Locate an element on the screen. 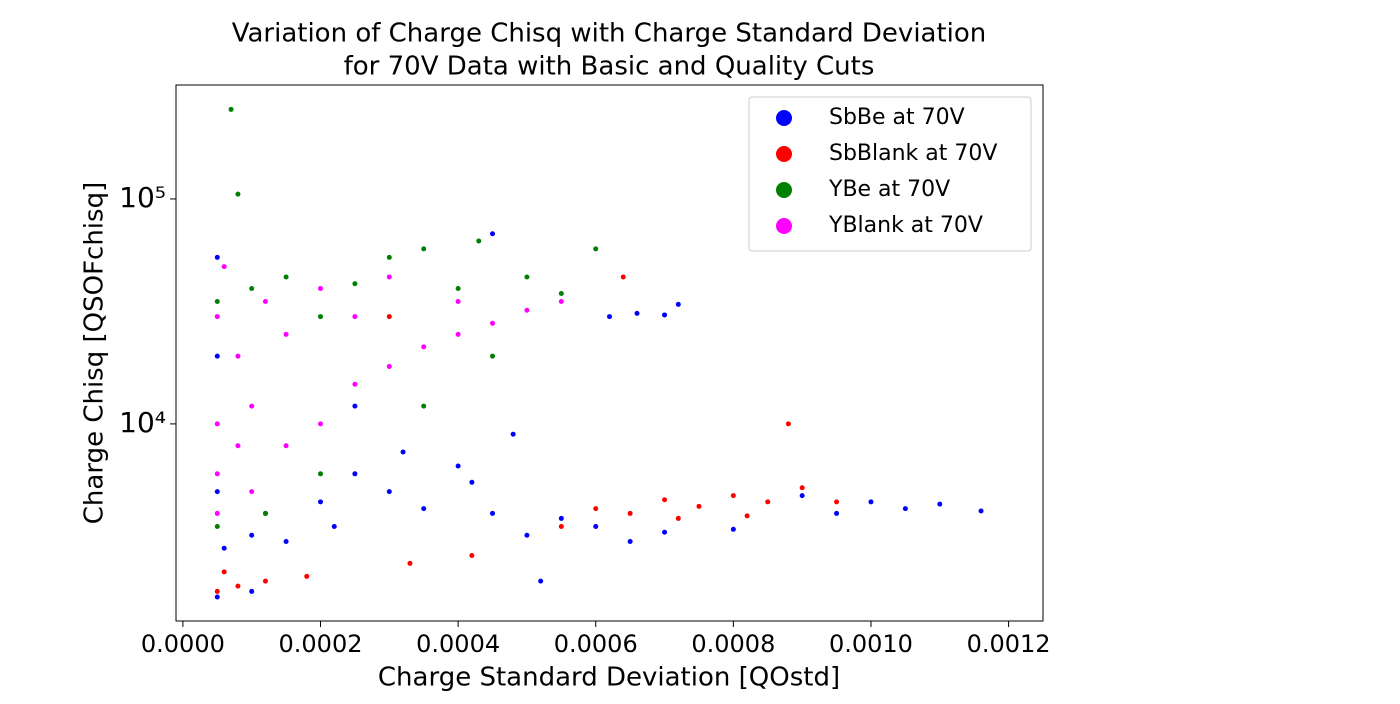 The image size is (1400, 704). y-tick-label: 10⁴ is located at coordinates (142, 422).